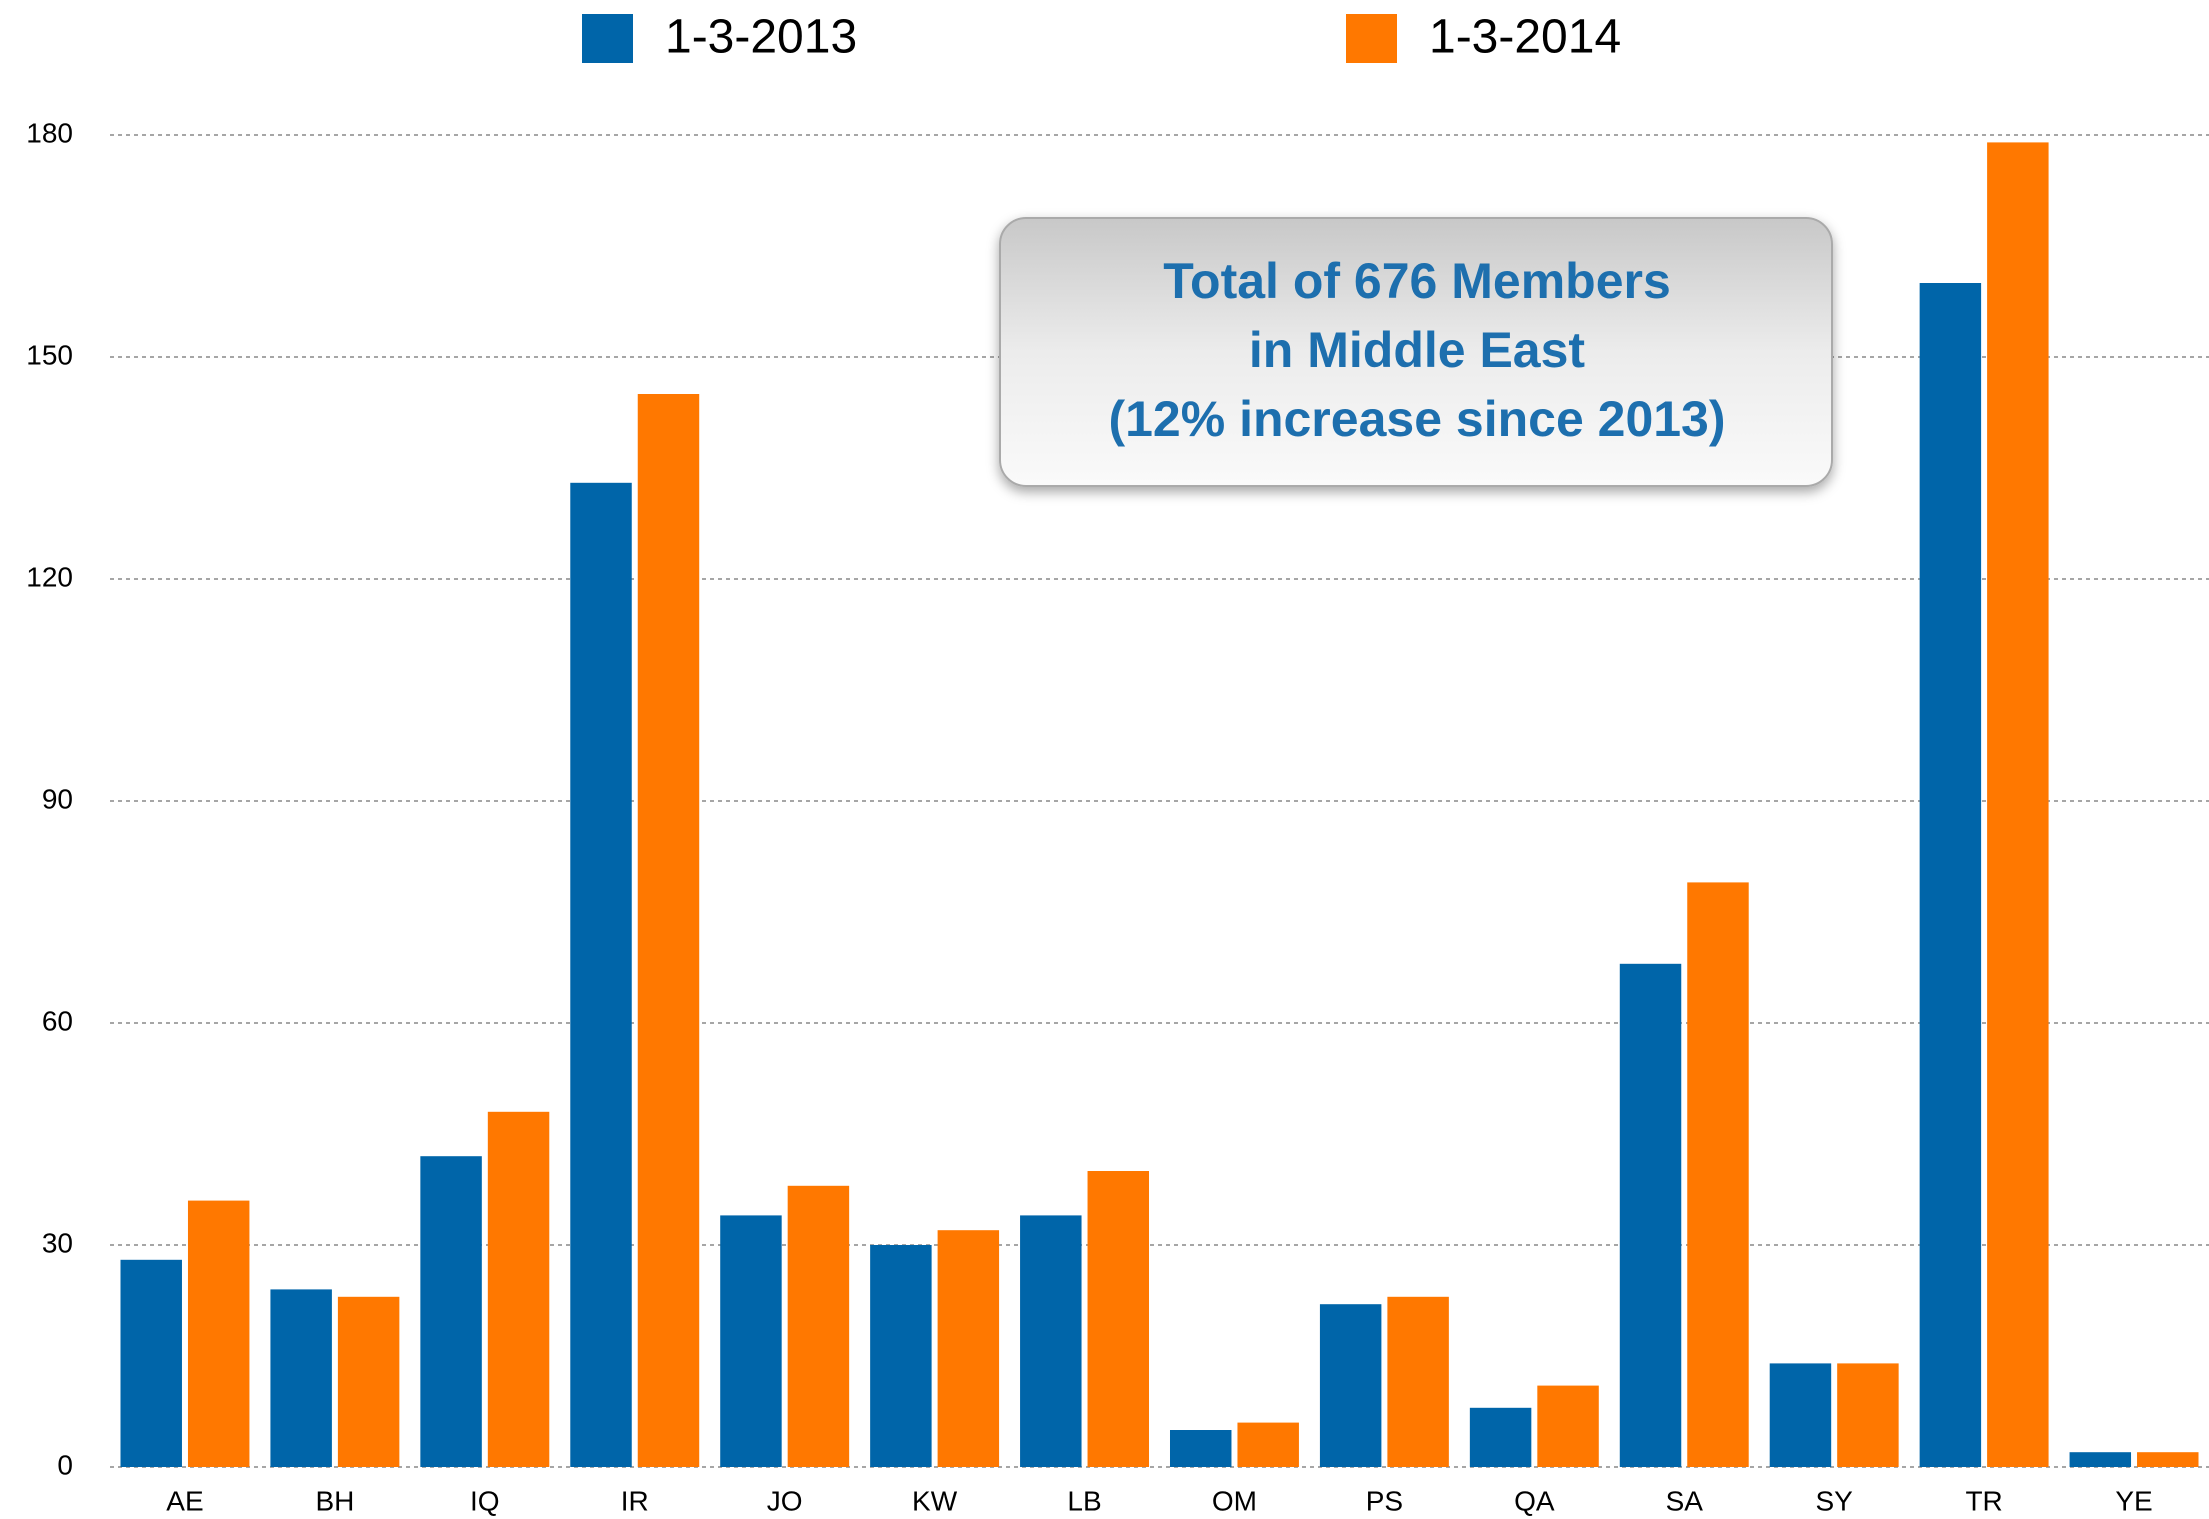  Describe the element at coordinates (1084, 1500) in the screenshot. I see `x-tick-label: LB` at that location.